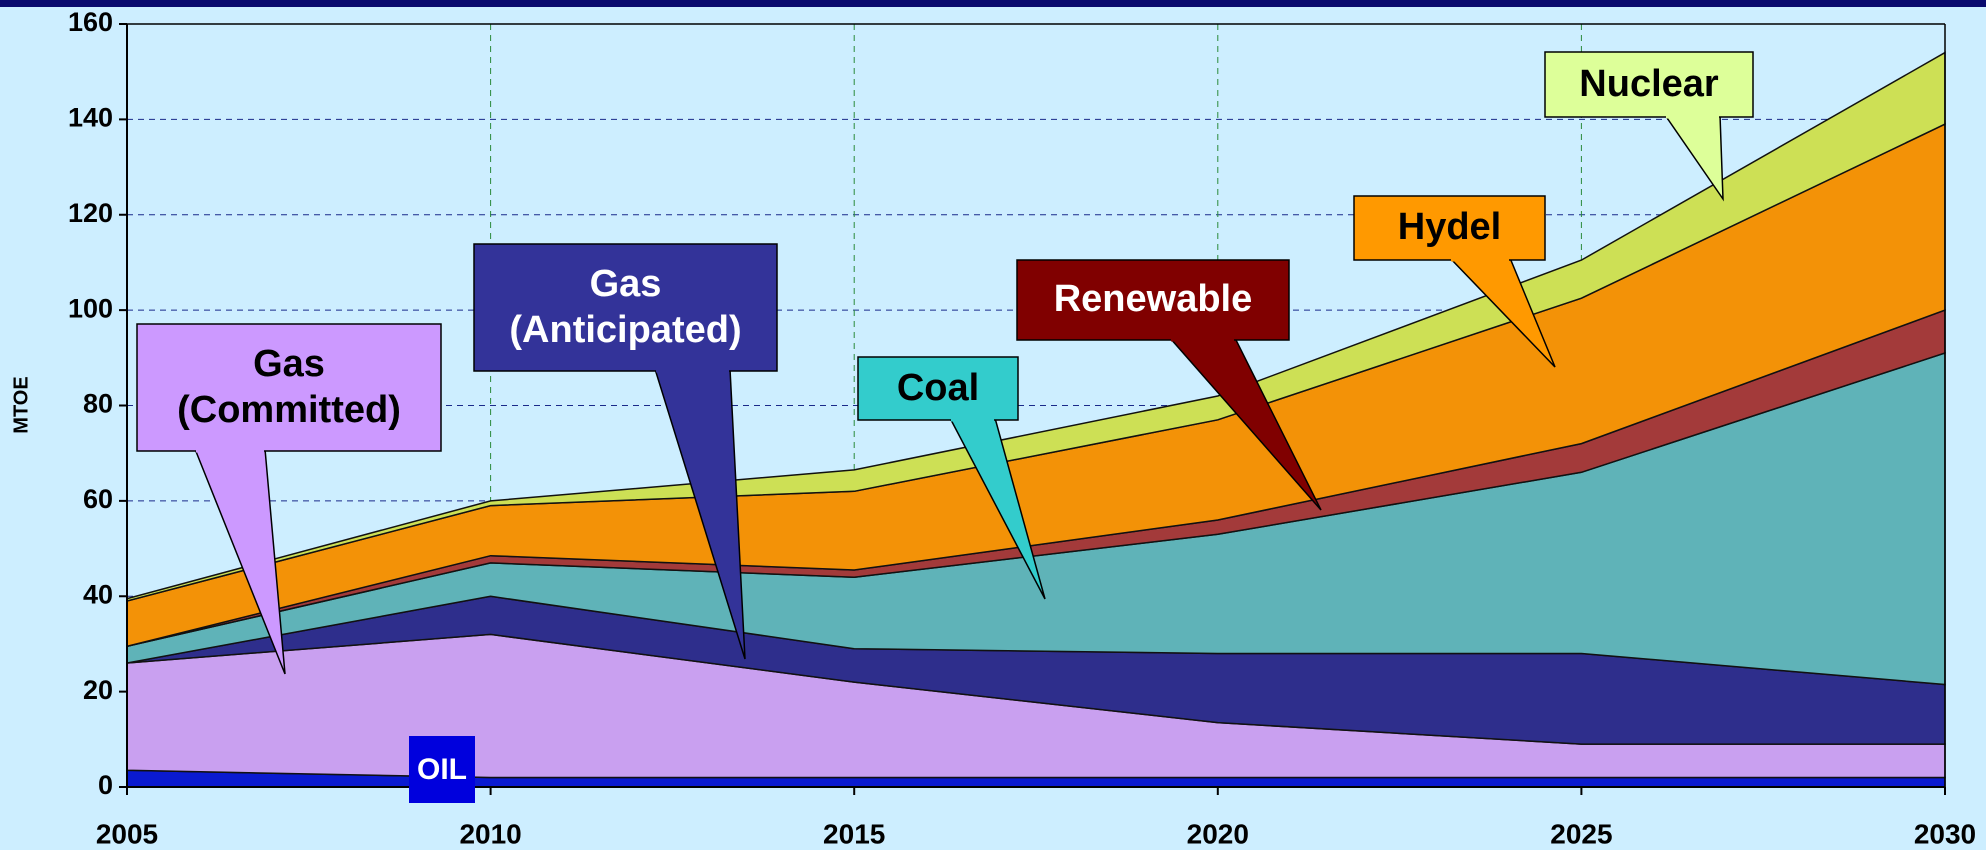 The image size is (1986, 850). Describe the element at coordinates (98, 404) in the screenshot. I see `y-tick-label: 80` at that location.